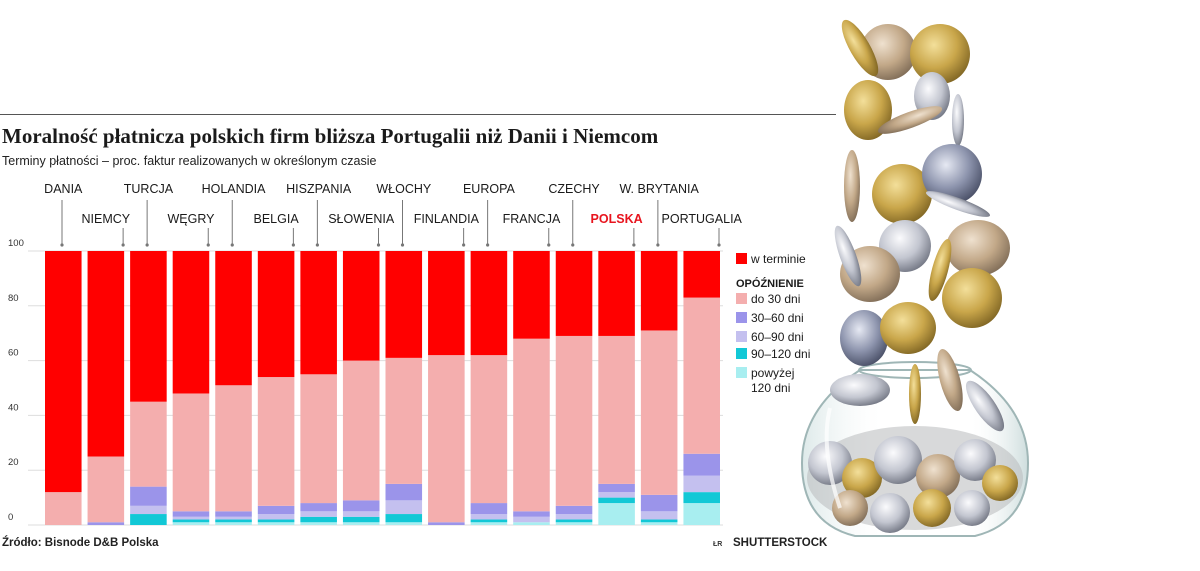 This screenshot has height=571, width=1200. I want to click on falling-coins-icon, so click(920, 225).